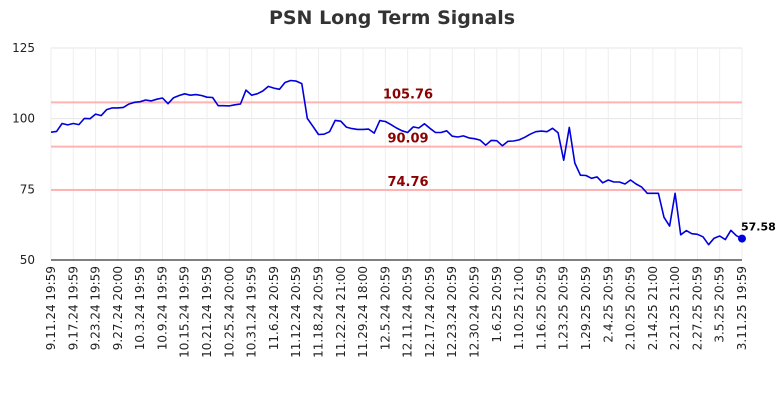 This screenshot has width=784, height=400. What do you see at coordinates (51, 308) in the screenshot?
I see `x-tick-label: 9.11.24 19:59` at bounding box center [51, 308].